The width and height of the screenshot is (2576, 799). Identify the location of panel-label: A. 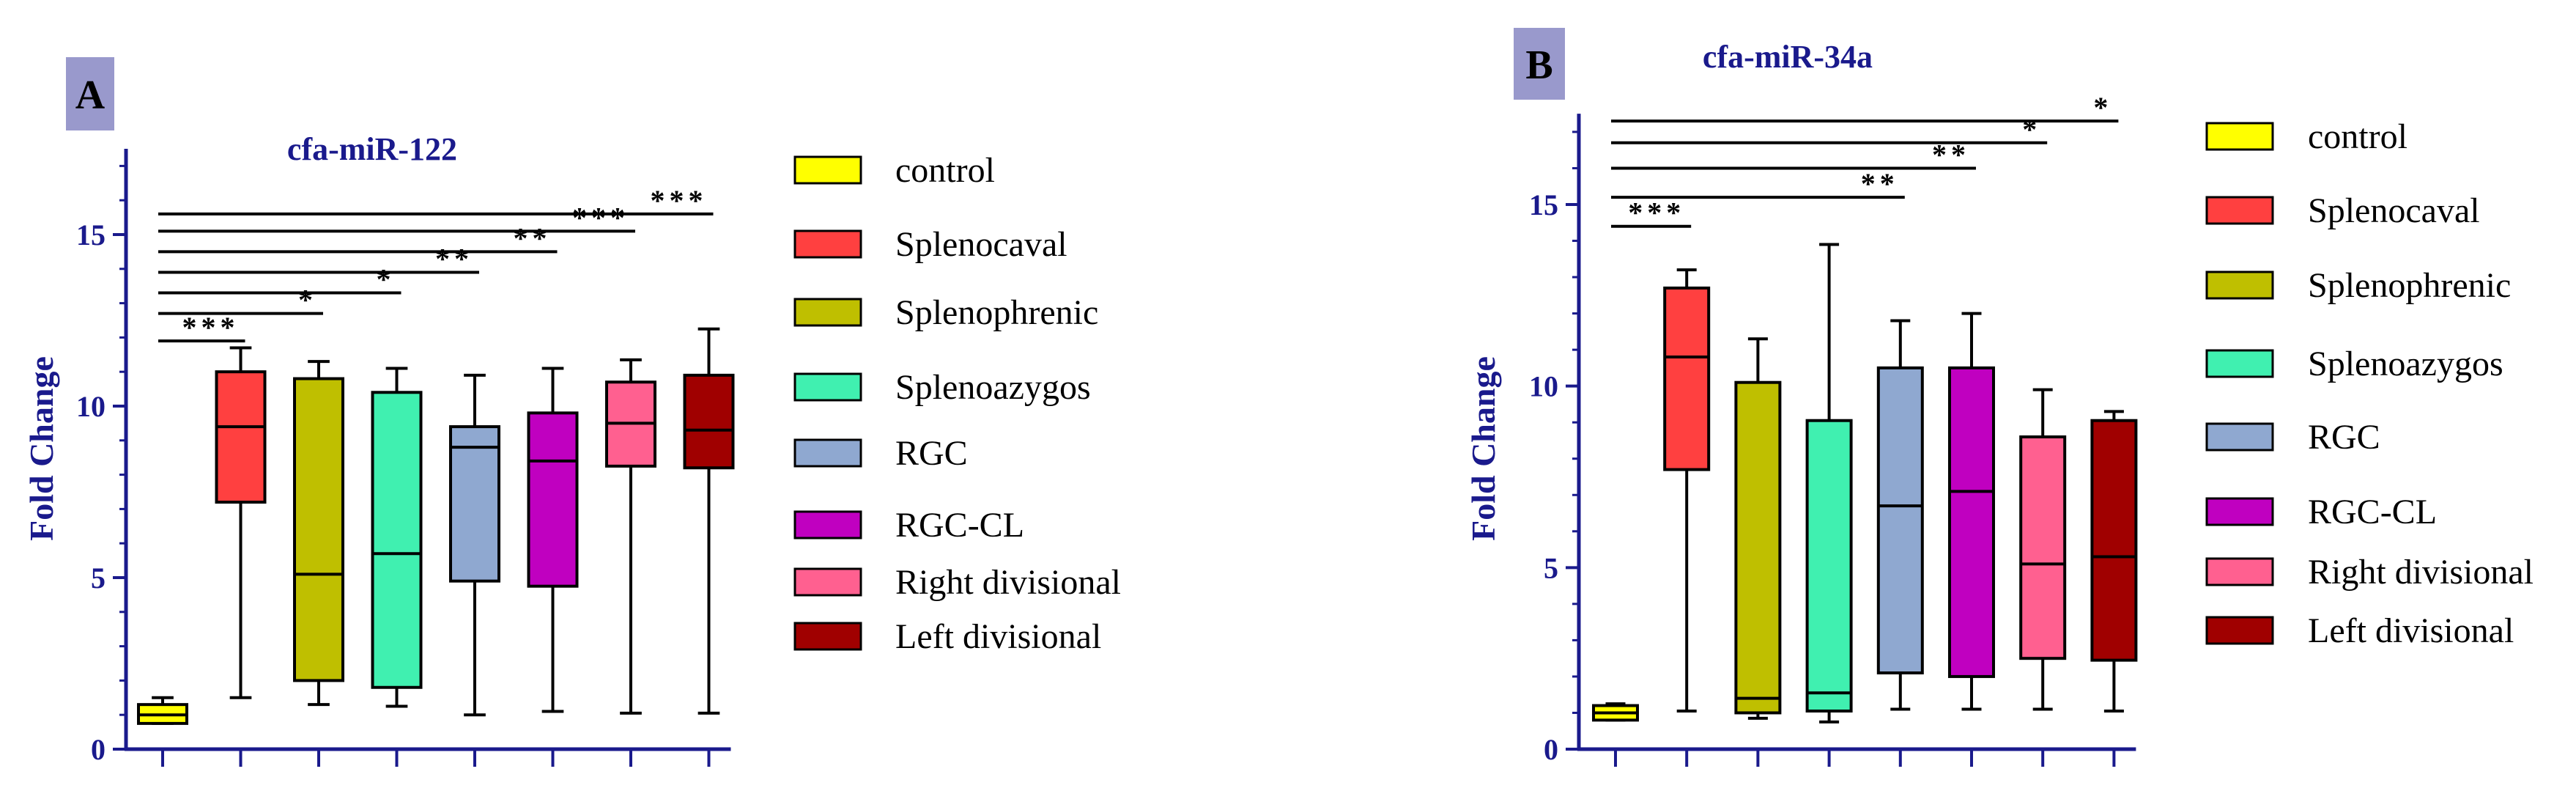
(90, 95).